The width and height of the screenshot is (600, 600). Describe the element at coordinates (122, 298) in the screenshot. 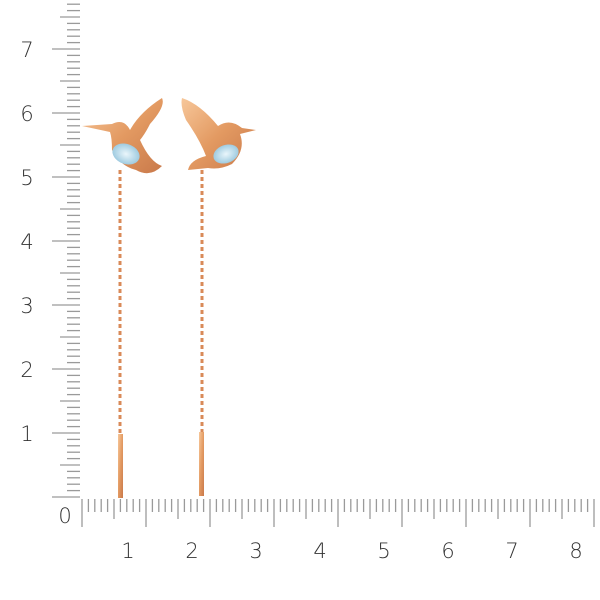

I see `earring-left` at that location.